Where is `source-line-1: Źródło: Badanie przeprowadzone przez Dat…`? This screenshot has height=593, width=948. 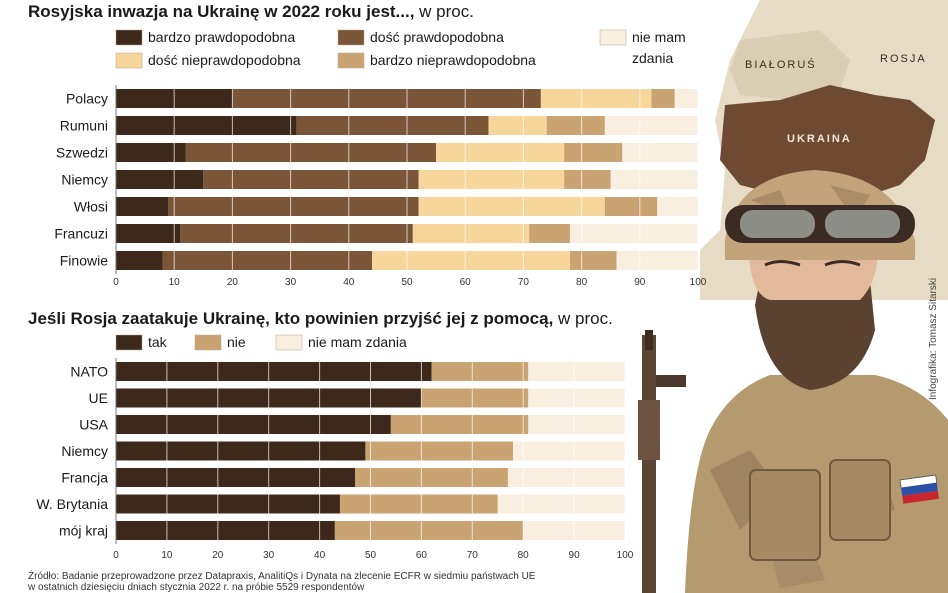 source-line-1: Źródło: Badanie przeprowadzone przez Dat… is located at coordinates (282, 576).